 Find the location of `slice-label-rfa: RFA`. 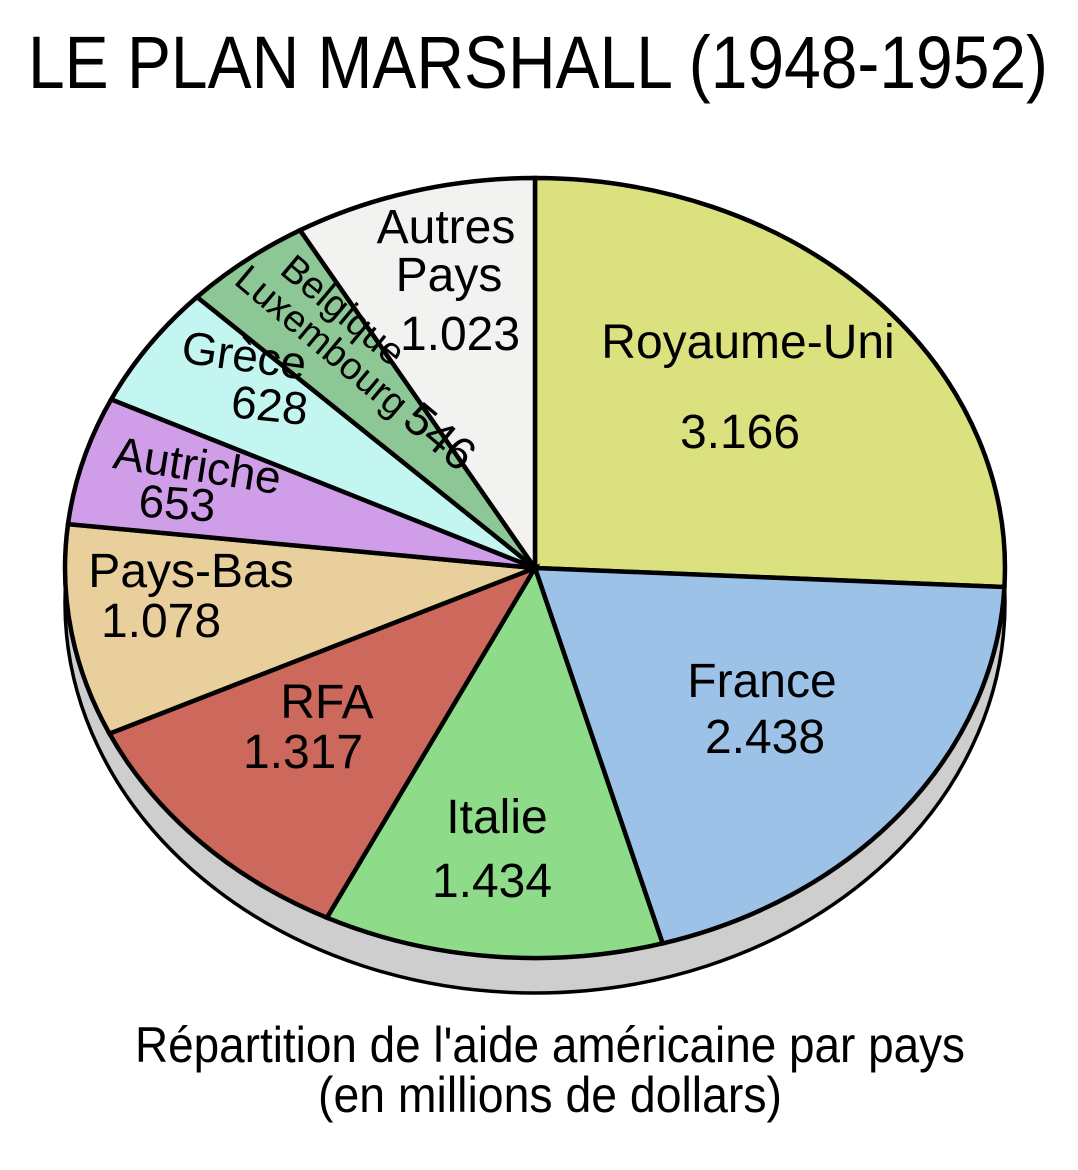

slice-label-rfa: RFA is located at coordinates (326, 702).